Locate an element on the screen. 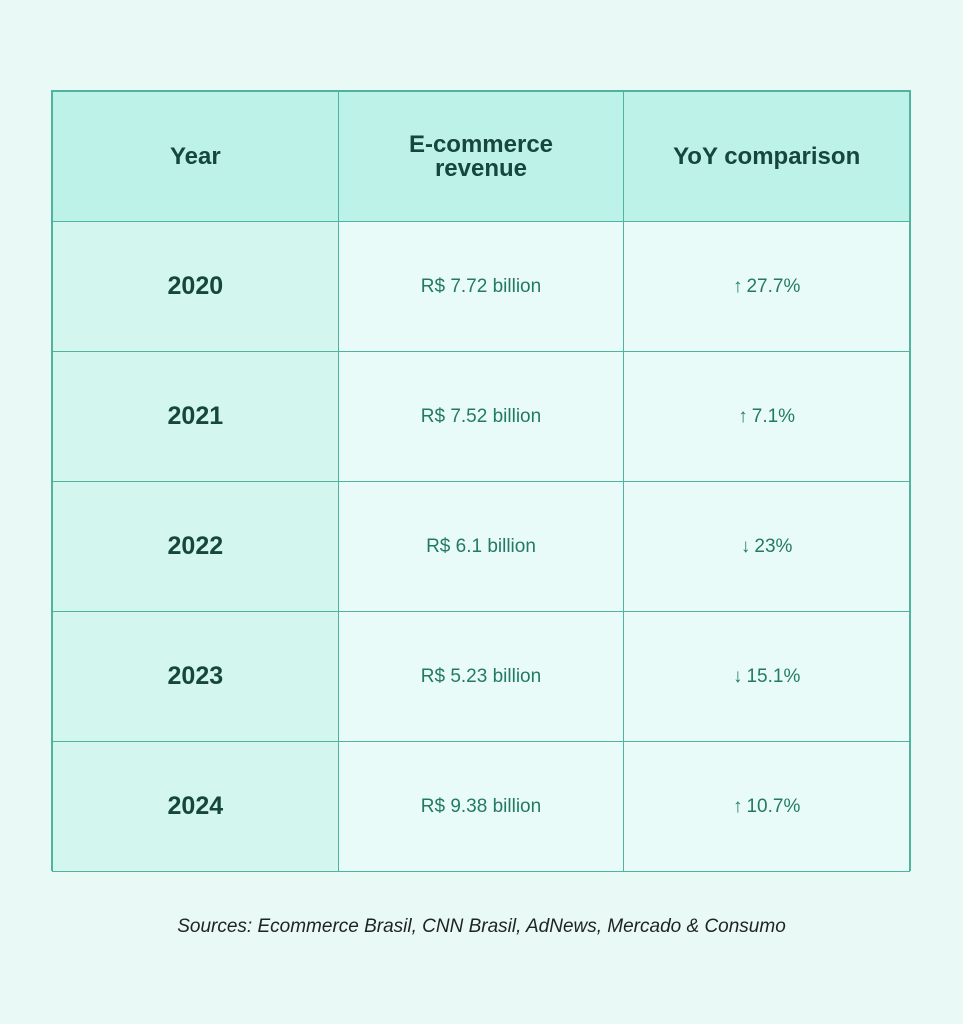  table-row: 2022 R$ 6.1 billion ↓ 23% is located at coordinates (481, 546).